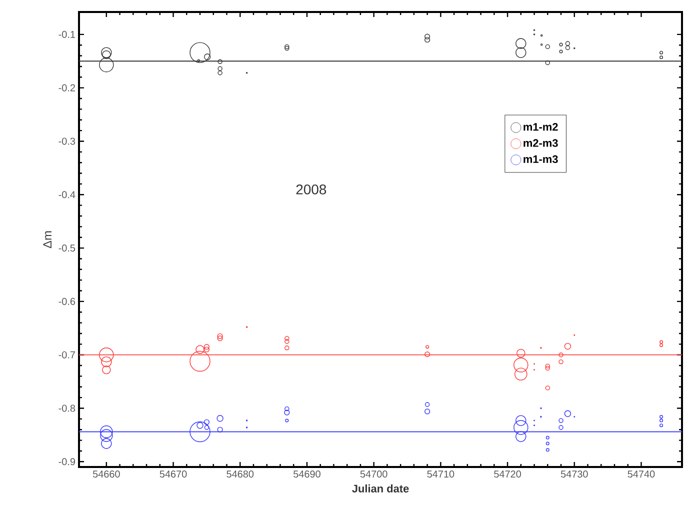 This screenshot has width=689, height=529. I want to click on y-tick-label: -0.3, so click(67, 141).